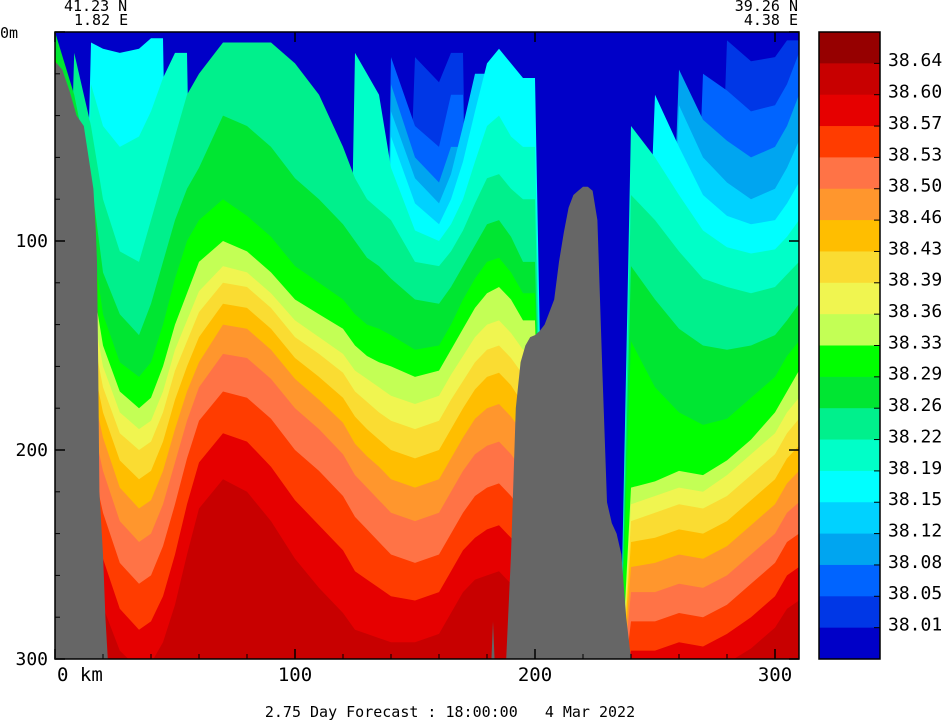  Describe the element at coordinates (535, 675) in the screenshot. I see `x-tick-label: 200` at that location.